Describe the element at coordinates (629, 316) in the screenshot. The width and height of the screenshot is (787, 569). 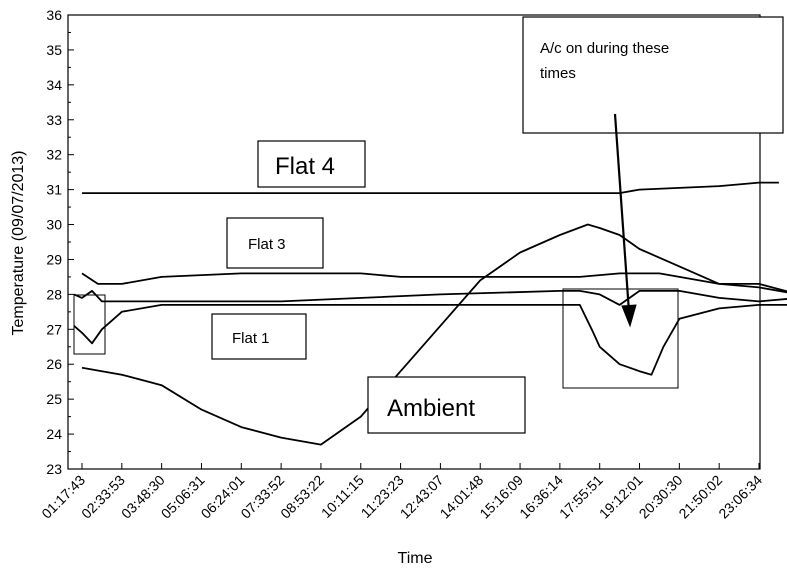
I see `ac-arrow-head` at that location.